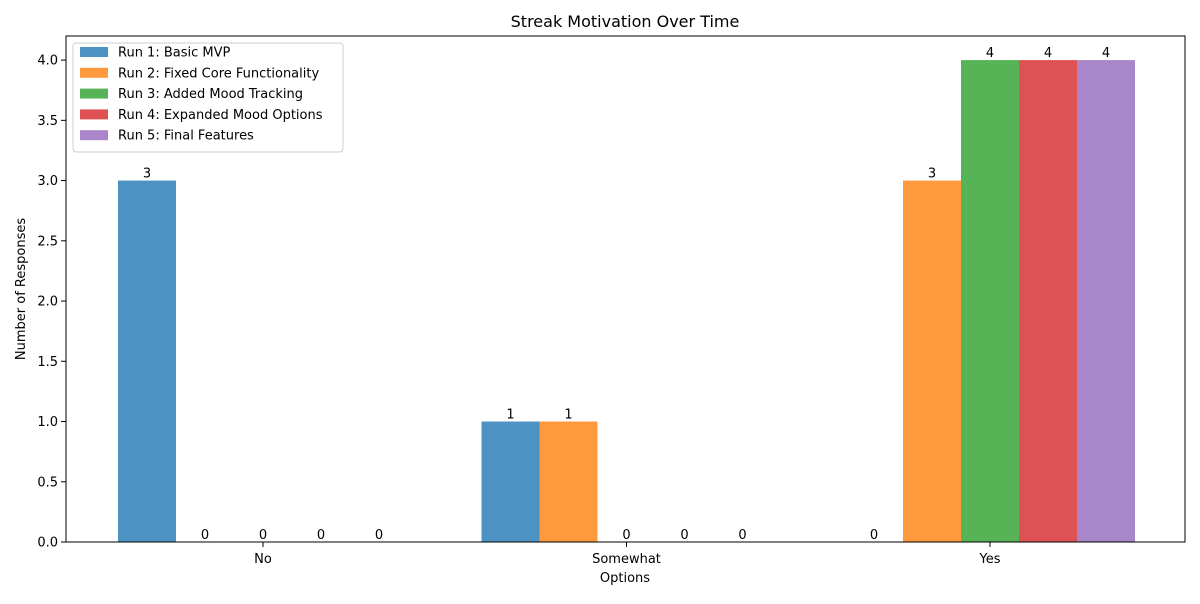 Image resolution: width=1200 pixels, height=604 pixels. I want to click on x-tick-label-yes: Yes, so click(990, 559).